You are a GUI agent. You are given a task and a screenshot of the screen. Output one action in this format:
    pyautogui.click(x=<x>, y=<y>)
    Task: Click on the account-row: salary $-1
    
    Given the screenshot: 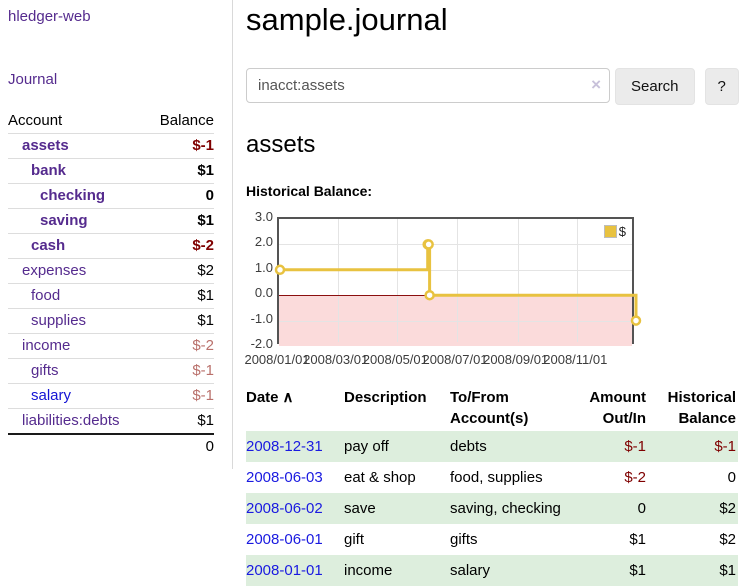 What is the action you would take?
    pyautogui.click(x=111, y=396)
    